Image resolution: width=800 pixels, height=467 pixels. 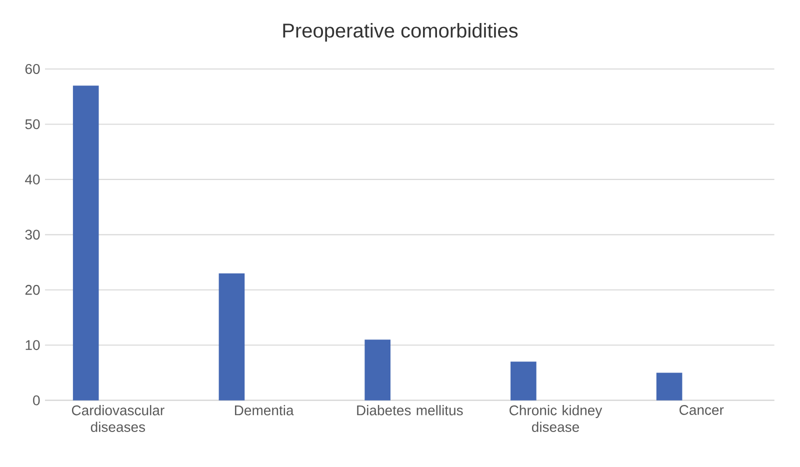 I want to click on y-tick-label: 30, so click(x=32, y=235).